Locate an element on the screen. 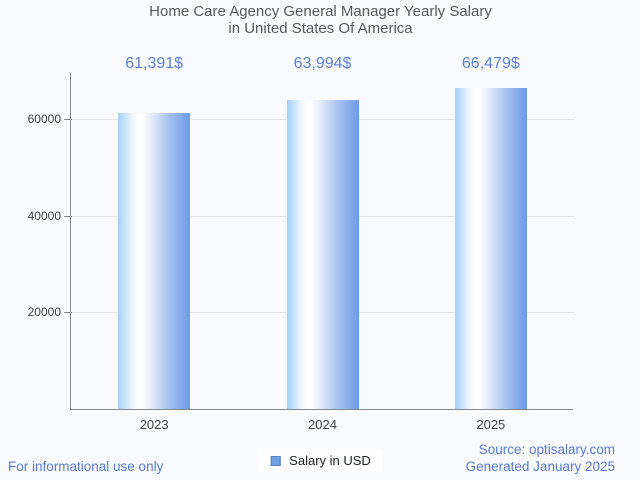 The height and width of the screenshot is (481, 641). bar-2024 is located at coordinates (322, 254).